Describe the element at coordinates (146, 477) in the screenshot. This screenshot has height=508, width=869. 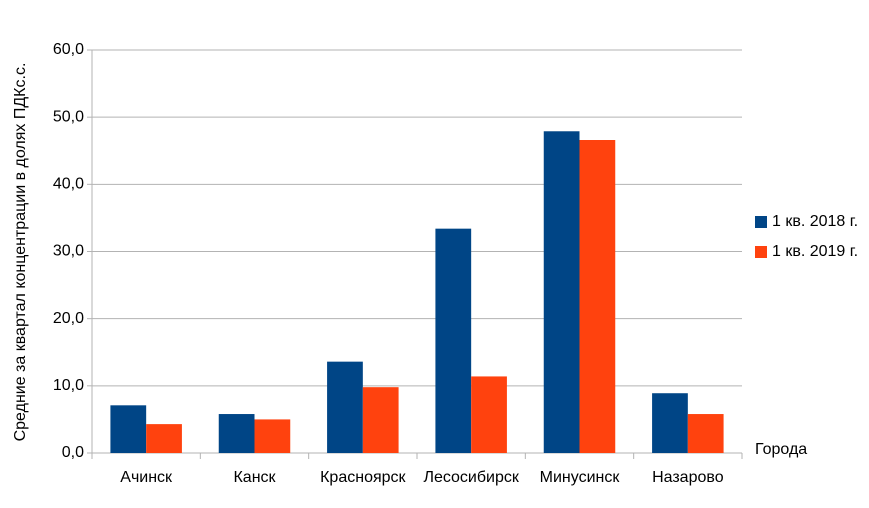
I see `x-tick-label: Ачинск` at that location.